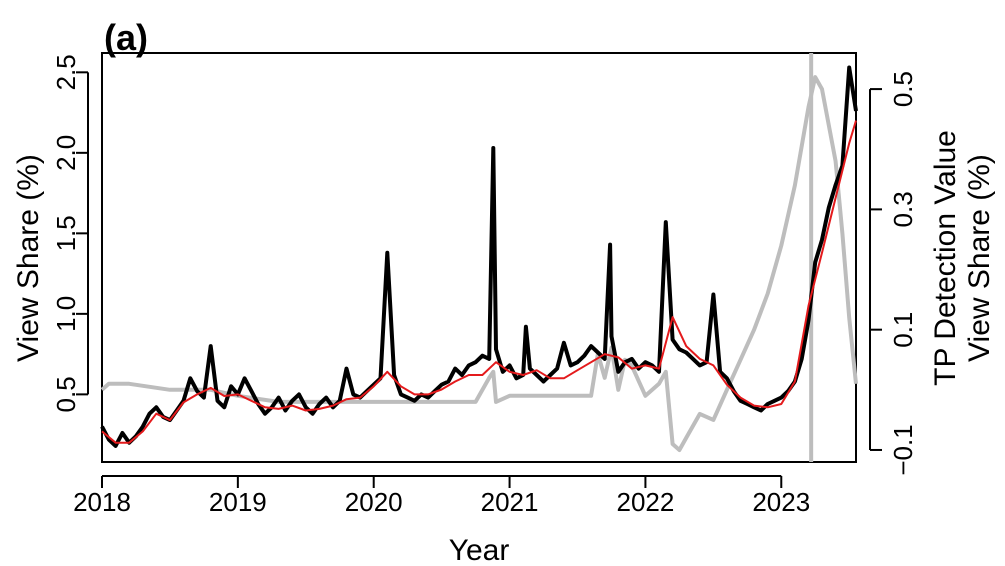 Image resolution: width=1005 pixels, height=566 pixels. What do you see at coordinates (510, 502) in the screenshot?
I see `x-tick-label: 2021` at bounding box center [510, 502].